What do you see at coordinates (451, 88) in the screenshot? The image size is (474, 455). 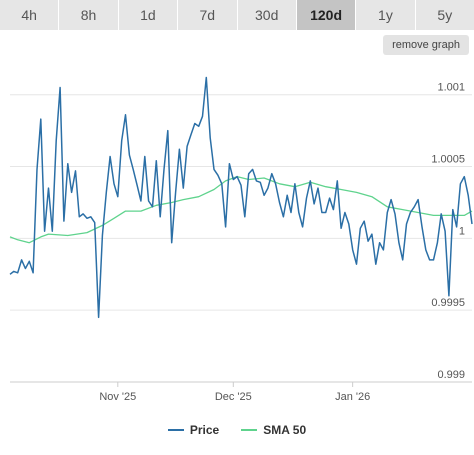 I see `y-tick-label: 1.001` at bounding box center [451, 88].